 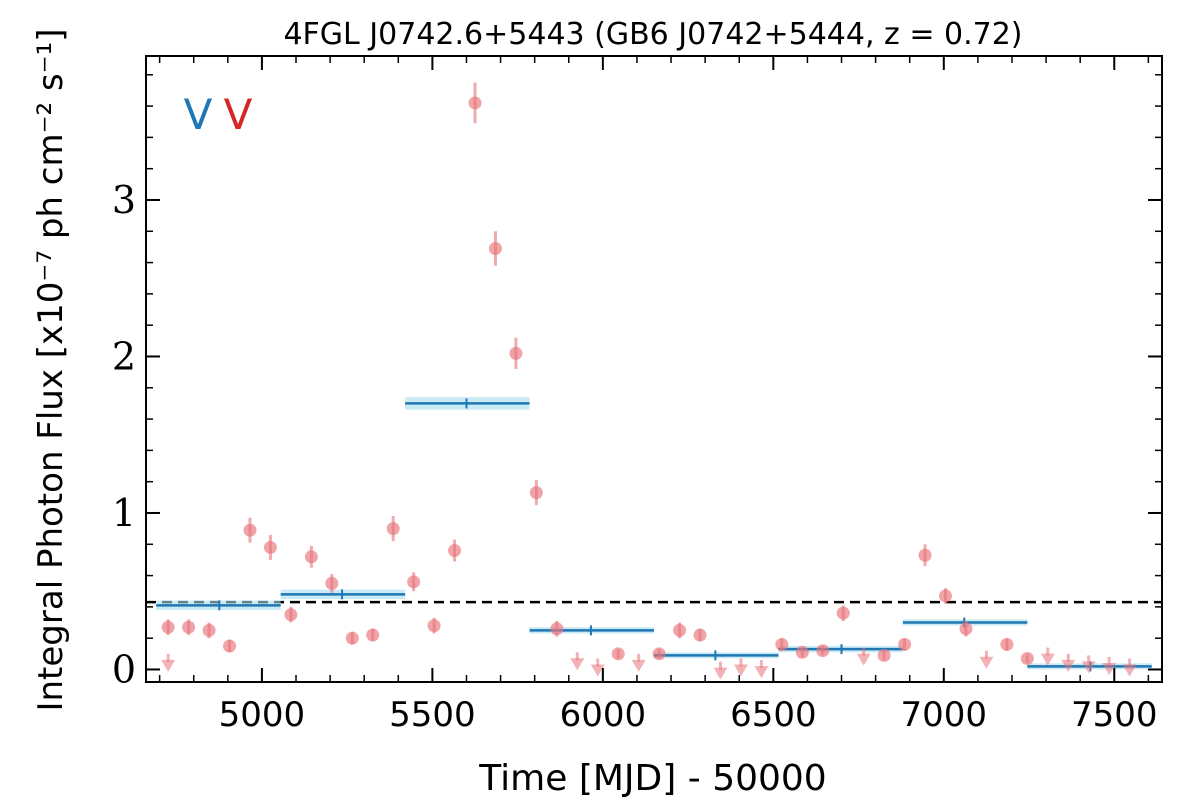 I want to click on x-tick-label-2: 6000, so click(x=603, y=715).